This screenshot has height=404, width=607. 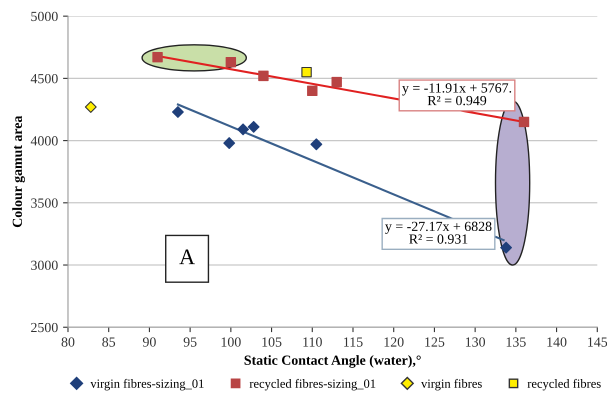 What do you see at coordinates (556, 342) in the screenshot?
I see `x-tick-label: 140` at bounding box center [556, 342].